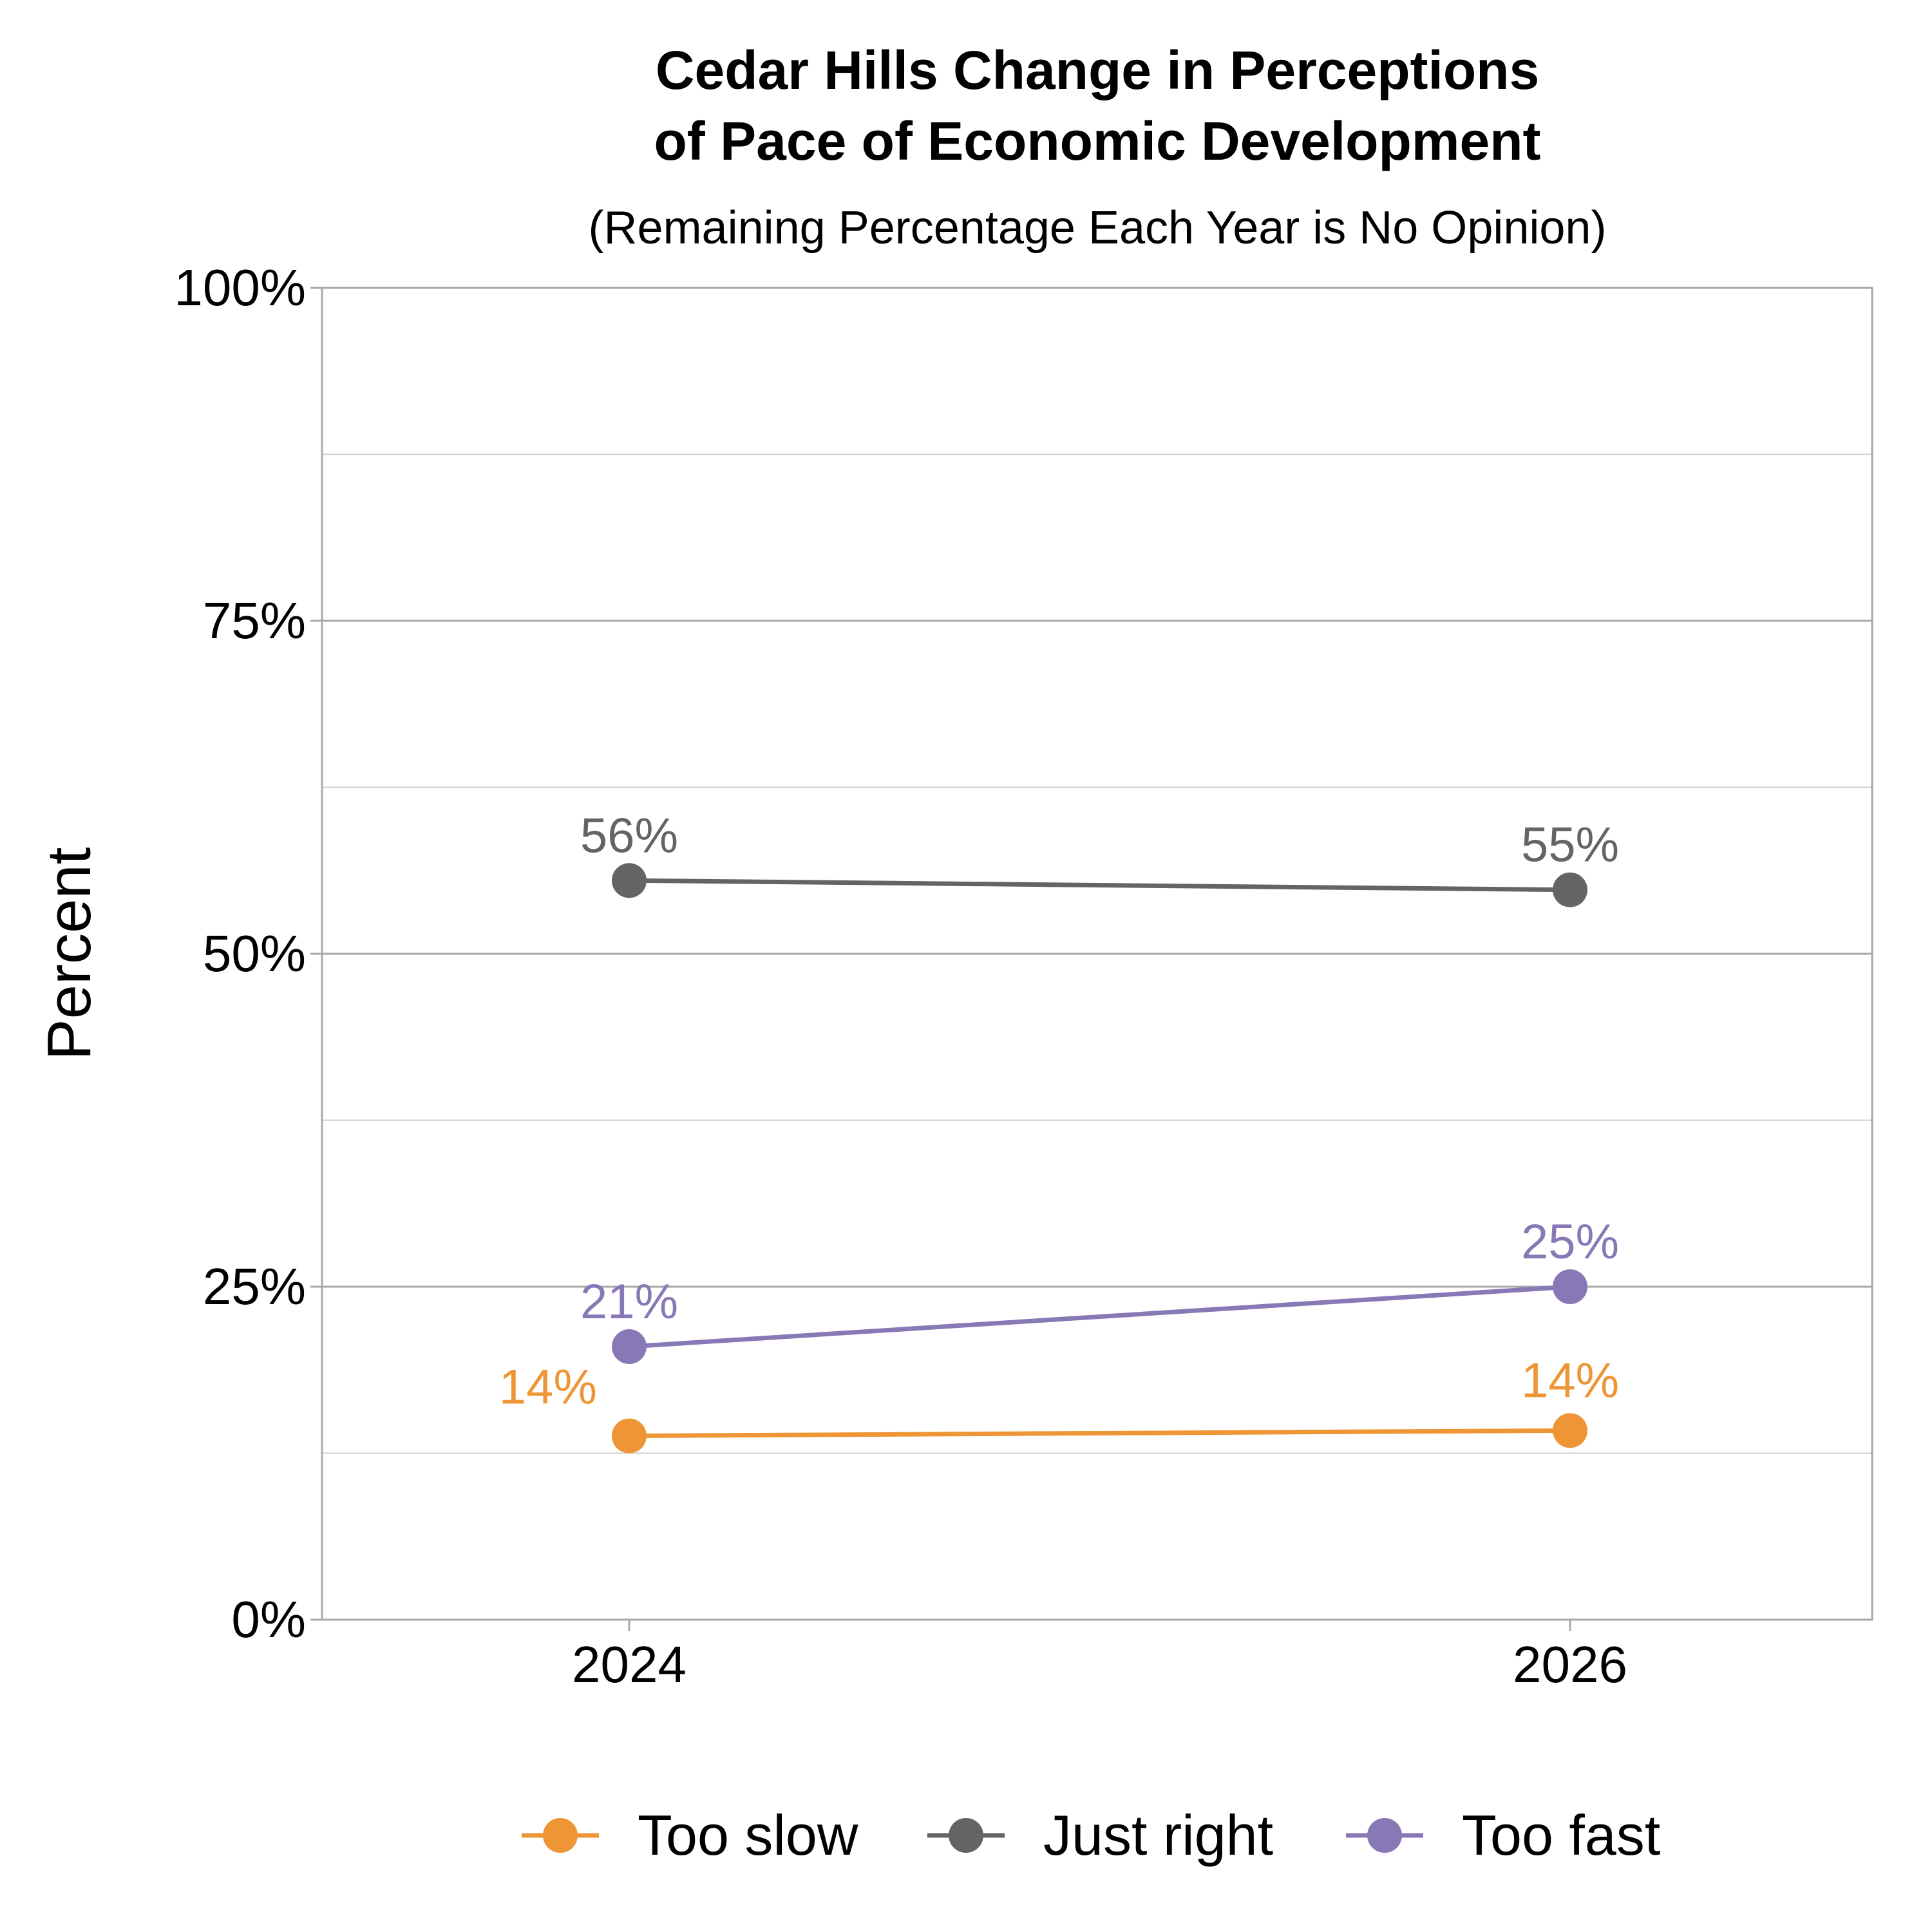 This screenshot has width=1932, height=1932. What do you see at coordinates (629, 1665) in the screenshot?
I see `x-tick-label: 2024` at bounding box center [629, 1665].